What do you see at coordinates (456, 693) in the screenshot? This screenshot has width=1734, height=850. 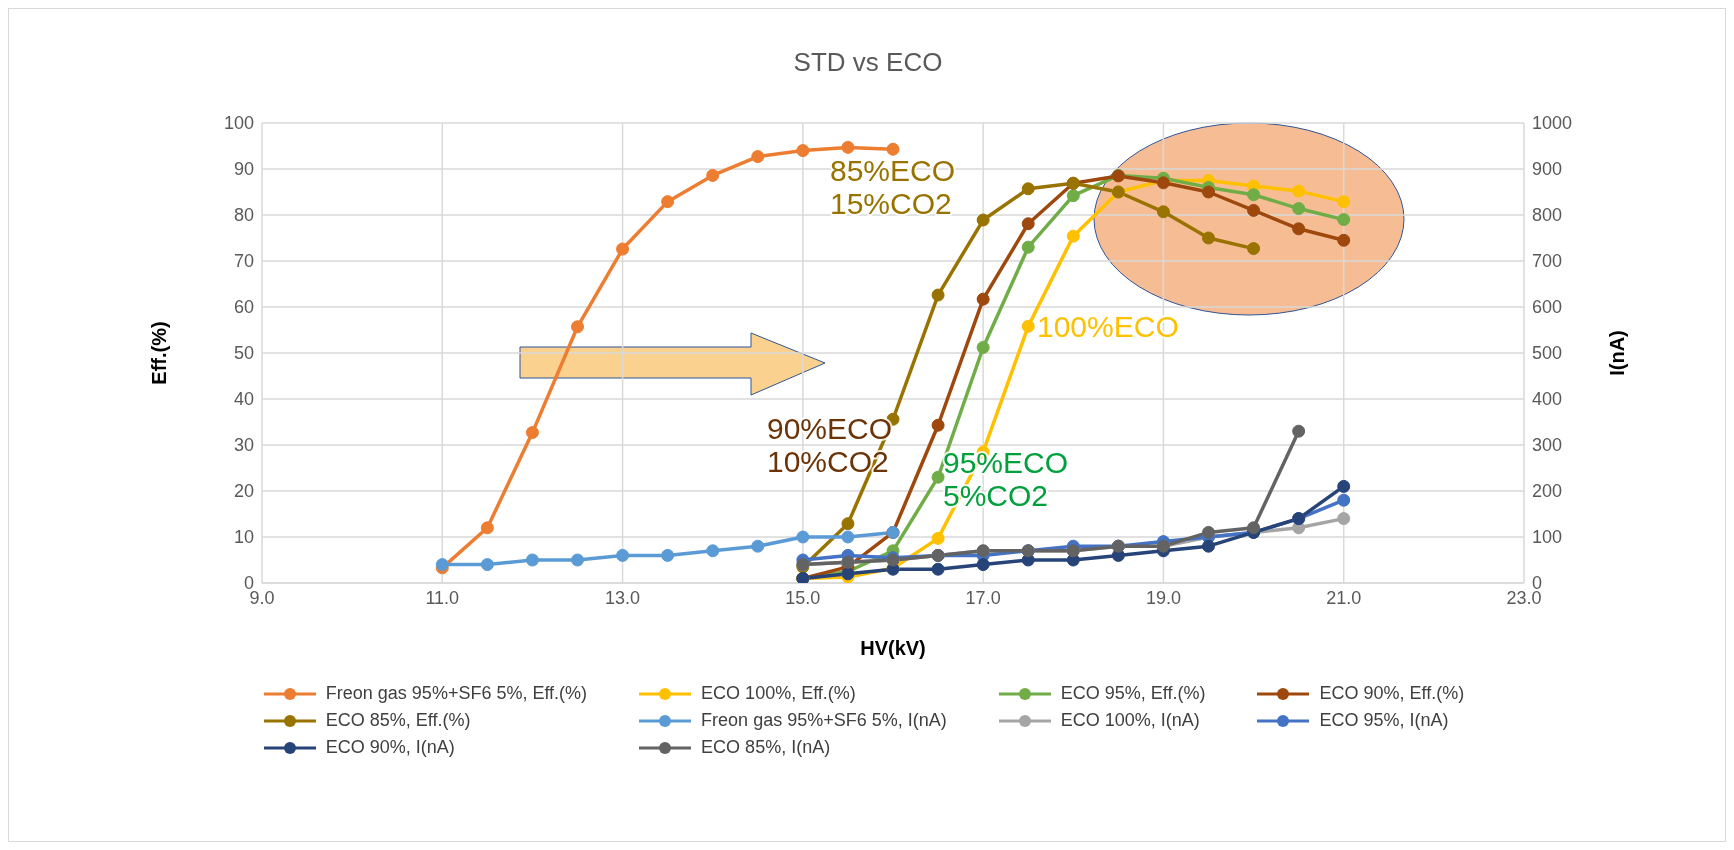 I see `legend-label: Freon gas 95%+SF6 5%, Eff.(%)` at bounding box center [456, 693].